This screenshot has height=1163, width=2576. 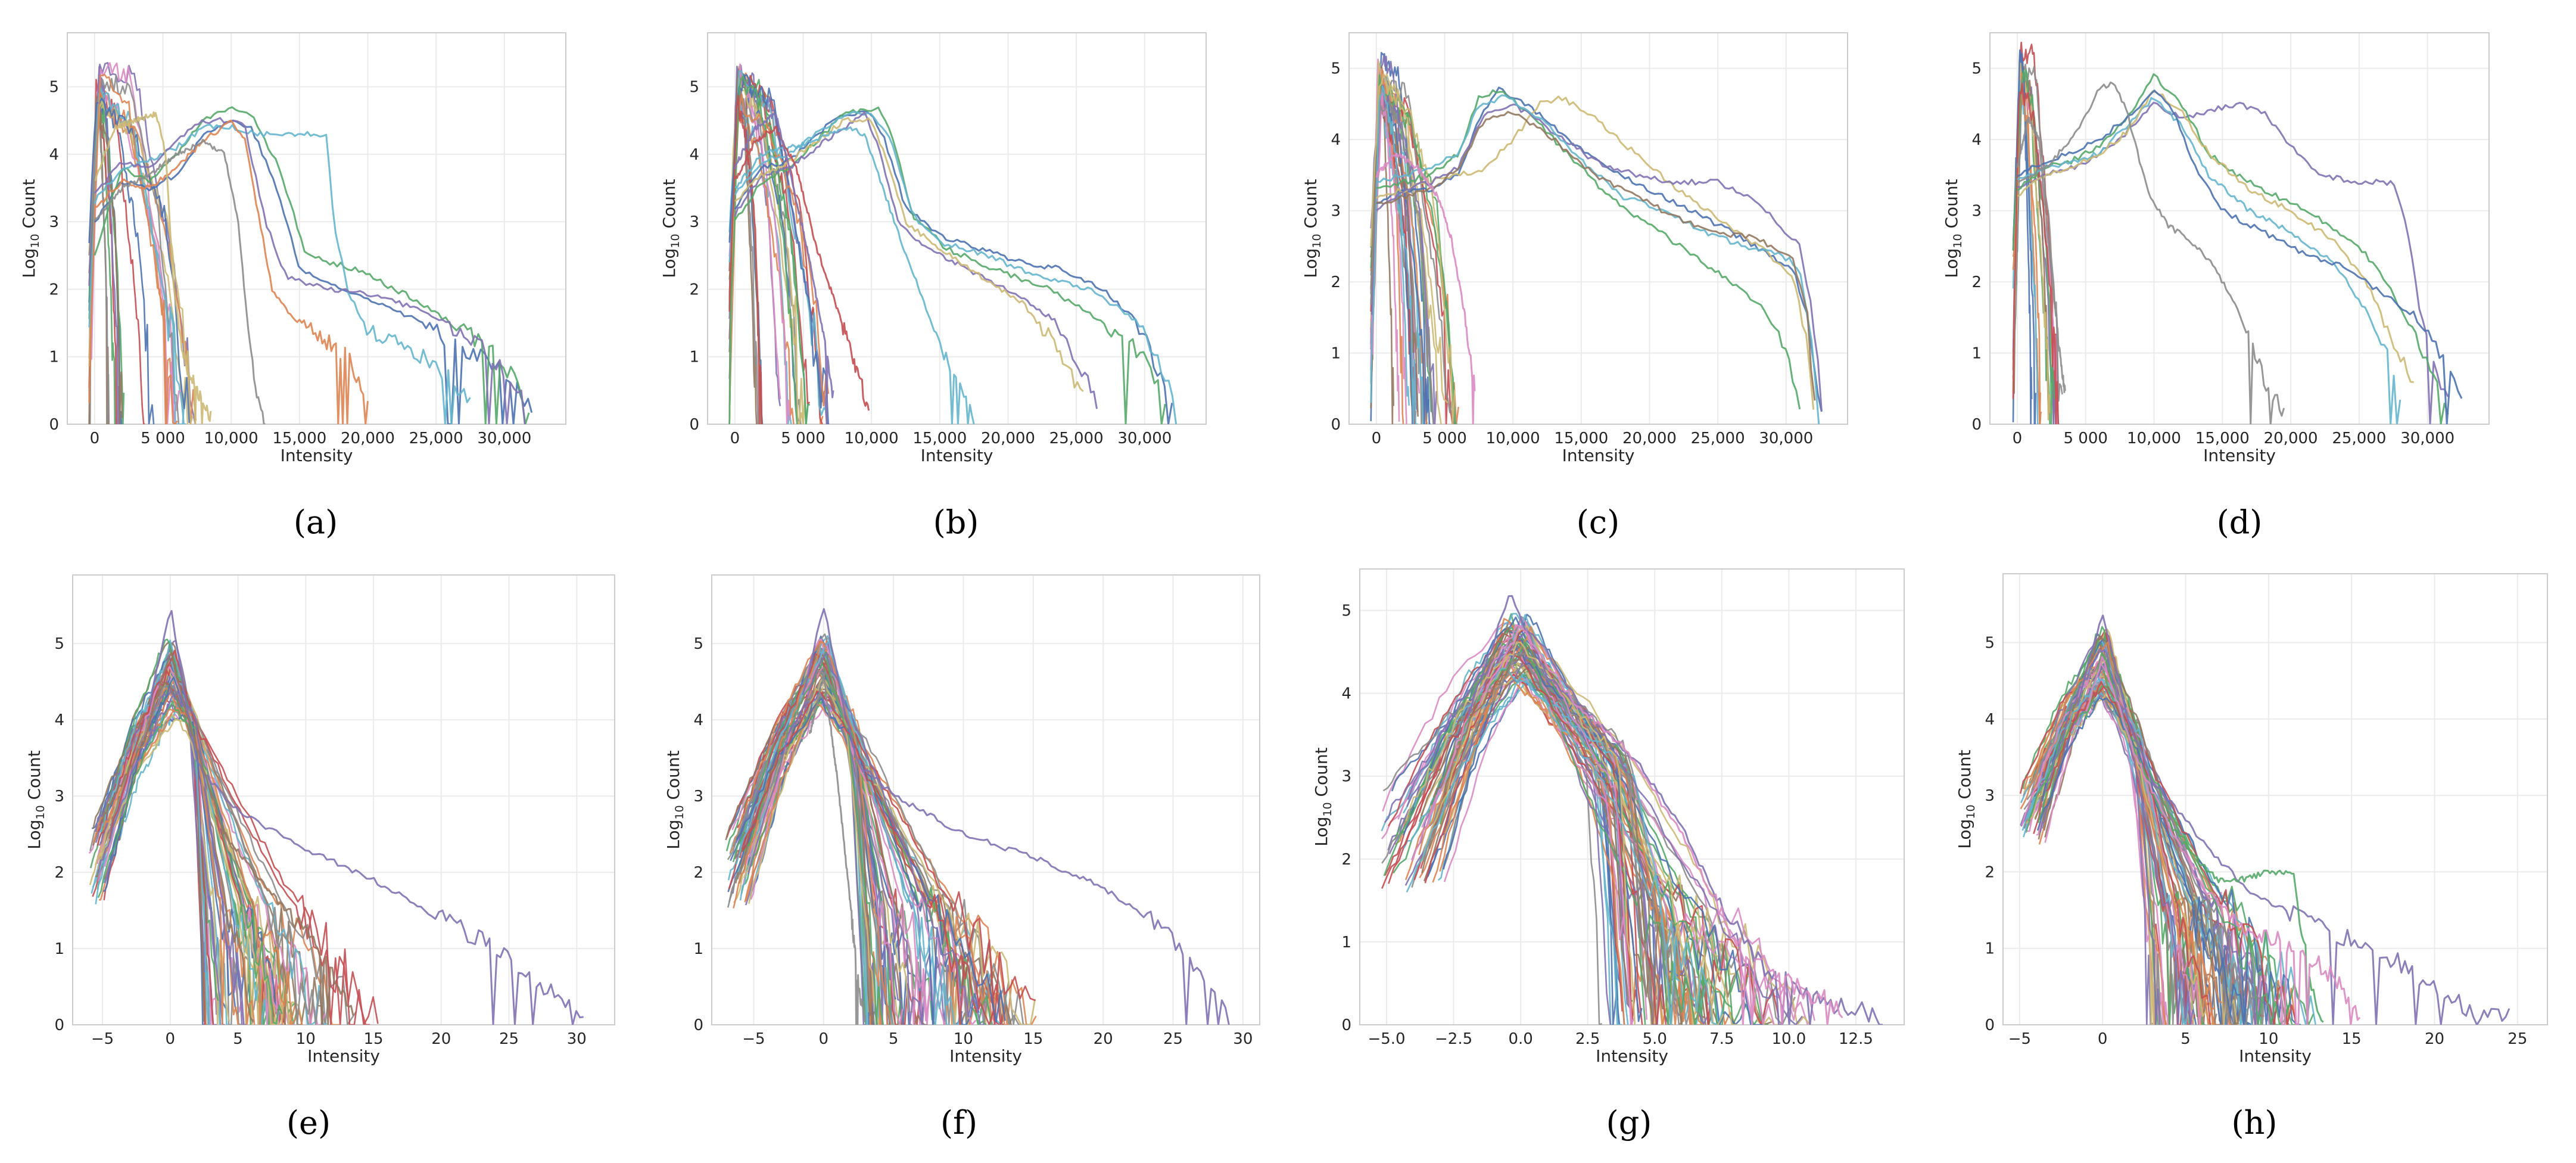 I want to click on x-tick-label: 5.0, so click(x=1655, y=1039).